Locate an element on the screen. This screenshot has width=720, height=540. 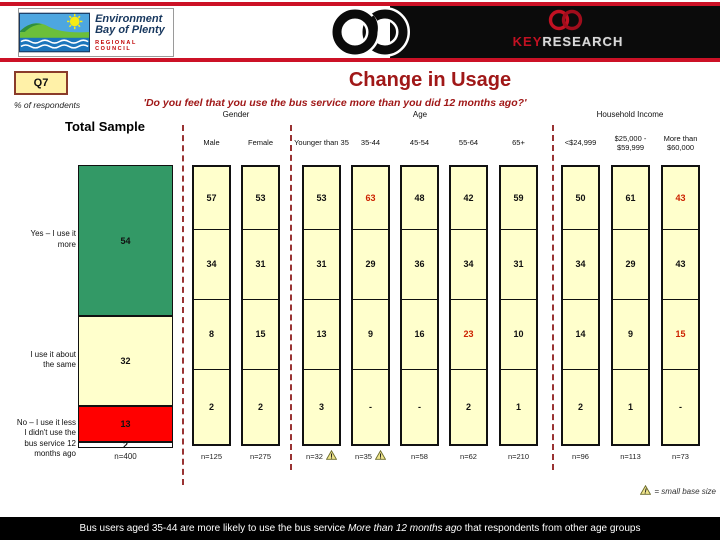
bar-segment: 32 is located at coordinates (125, 361).